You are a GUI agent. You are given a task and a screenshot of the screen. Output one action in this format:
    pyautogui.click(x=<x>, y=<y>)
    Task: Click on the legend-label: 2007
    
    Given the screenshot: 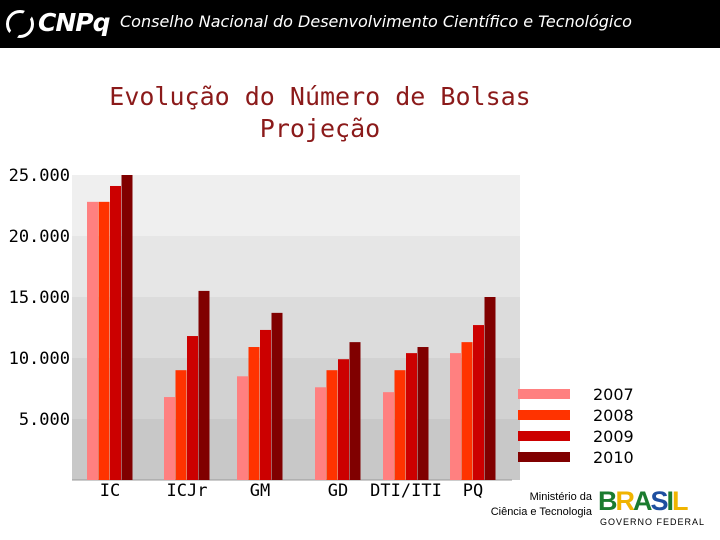 What is the action you would take?
    pyautogui.click(x=613, y=394)
    